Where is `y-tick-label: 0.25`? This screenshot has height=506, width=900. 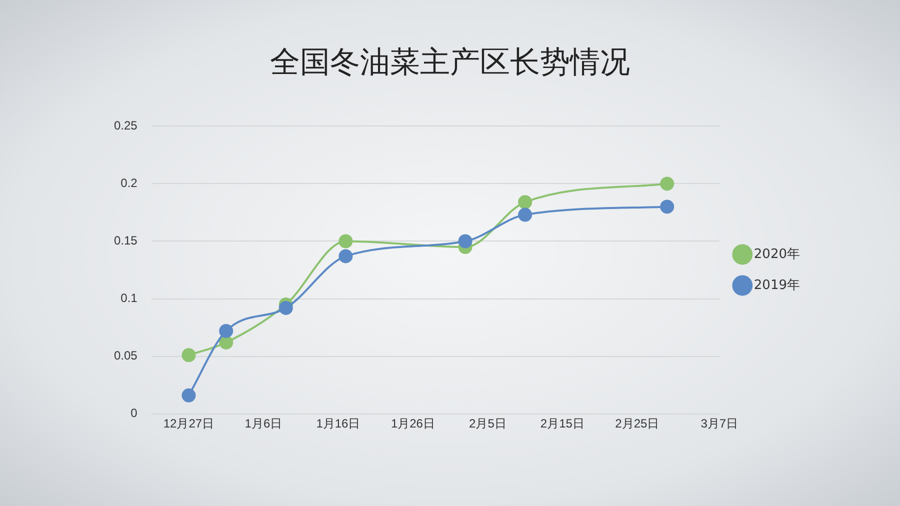
y-tick-label: 0.25 is located at coordinates (126, 125).